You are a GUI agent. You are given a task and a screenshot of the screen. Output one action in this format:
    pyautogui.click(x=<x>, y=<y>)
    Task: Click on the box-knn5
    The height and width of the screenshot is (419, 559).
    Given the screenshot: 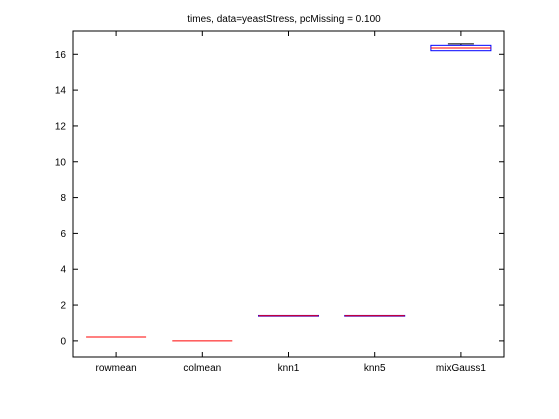 What is the action you would take?
    pyautogui.click(x=375, y=315)
    